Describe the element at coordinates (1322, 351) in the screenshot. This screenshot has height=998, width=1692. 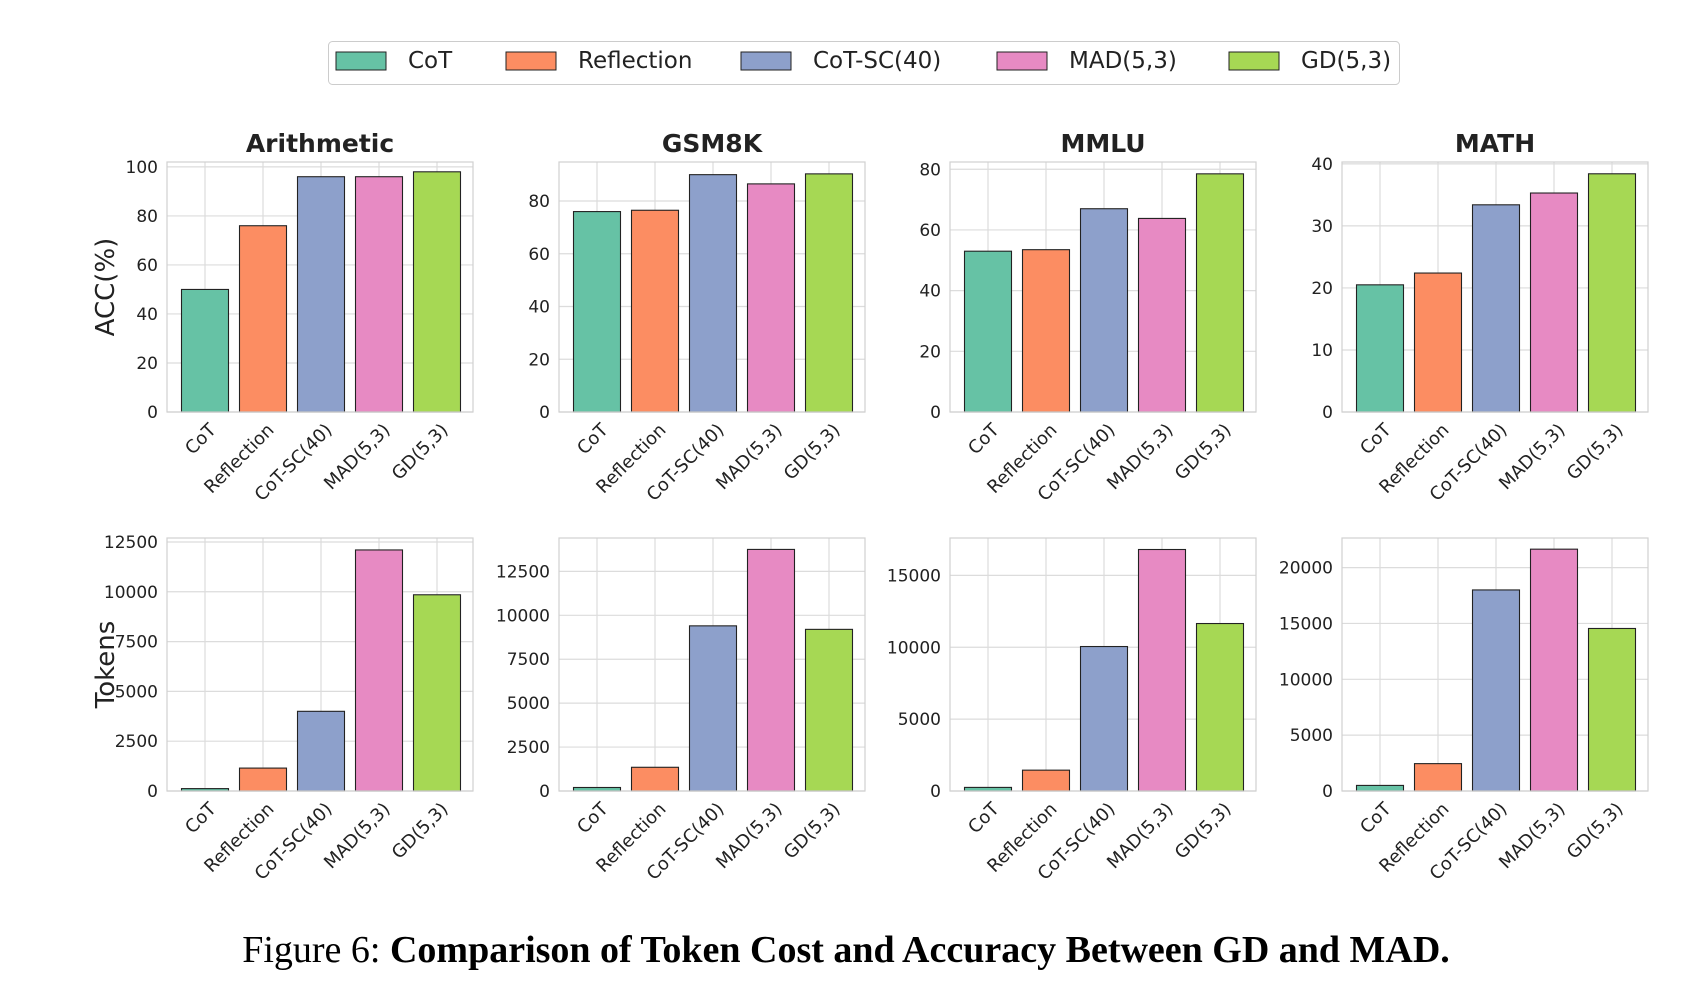
I see `y-tick-label: 10` at that location.